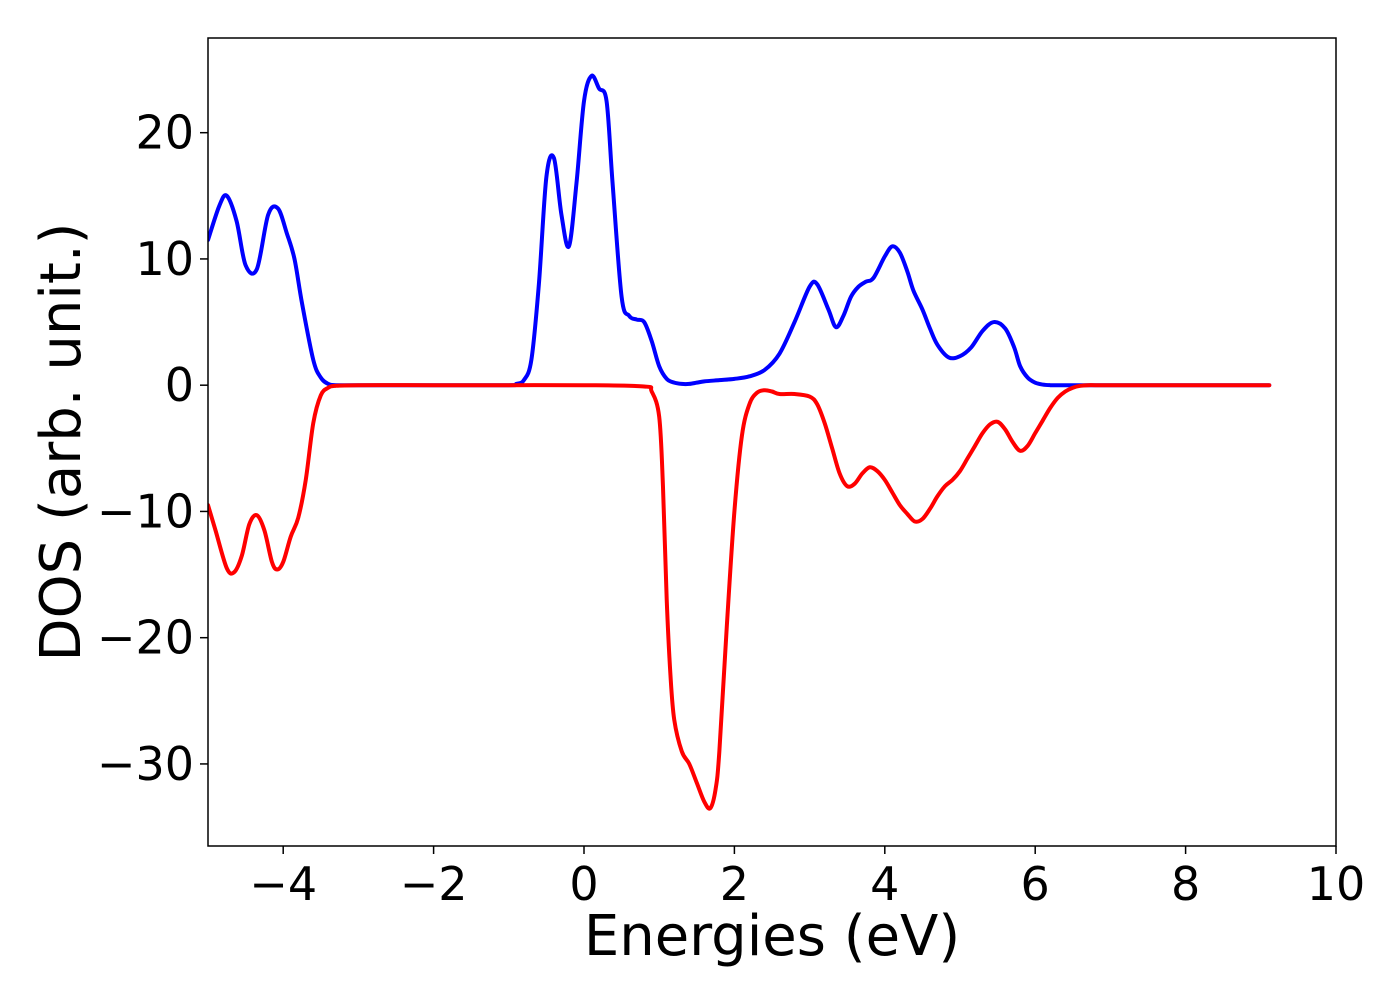 This screenshot has height=1000, width=1400. What do you see at coordinates (583, 884) in the screenshot?
I see `x-tick-label: 0` at bounding box center [583, 884].